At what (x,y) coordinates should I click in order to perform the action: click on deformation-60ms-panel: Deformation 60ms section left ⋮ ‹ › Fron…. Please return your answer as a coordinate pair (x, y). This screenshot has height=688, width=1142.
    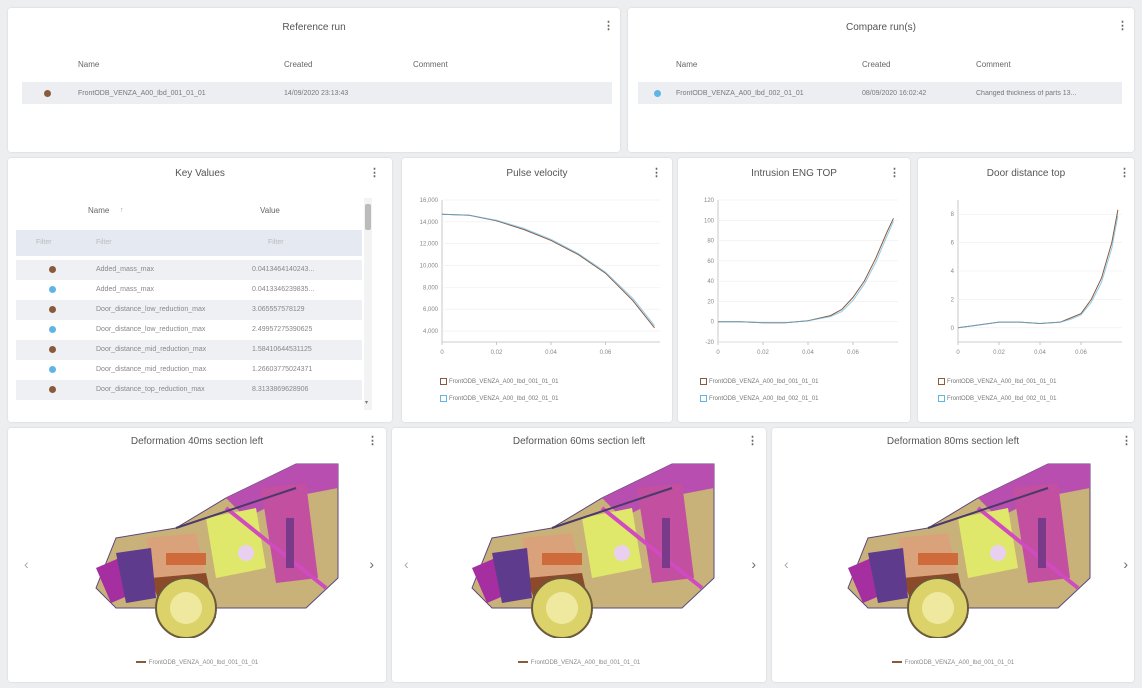
    Looking at the image, I should click on (579, 555).